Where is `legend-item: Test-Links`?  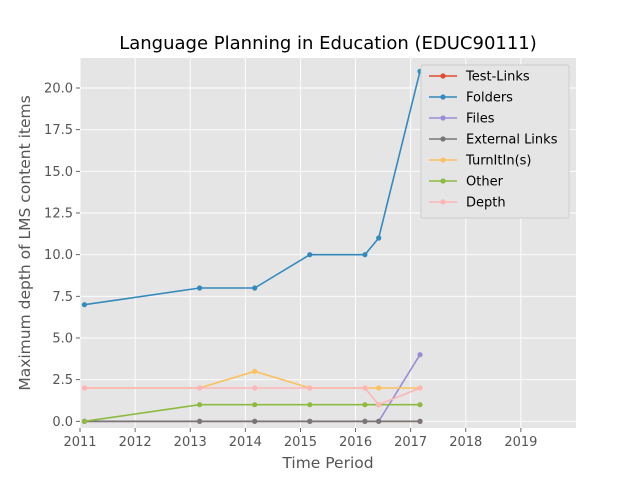
legend-item: Test-Links is located at coordinates (479, 77).